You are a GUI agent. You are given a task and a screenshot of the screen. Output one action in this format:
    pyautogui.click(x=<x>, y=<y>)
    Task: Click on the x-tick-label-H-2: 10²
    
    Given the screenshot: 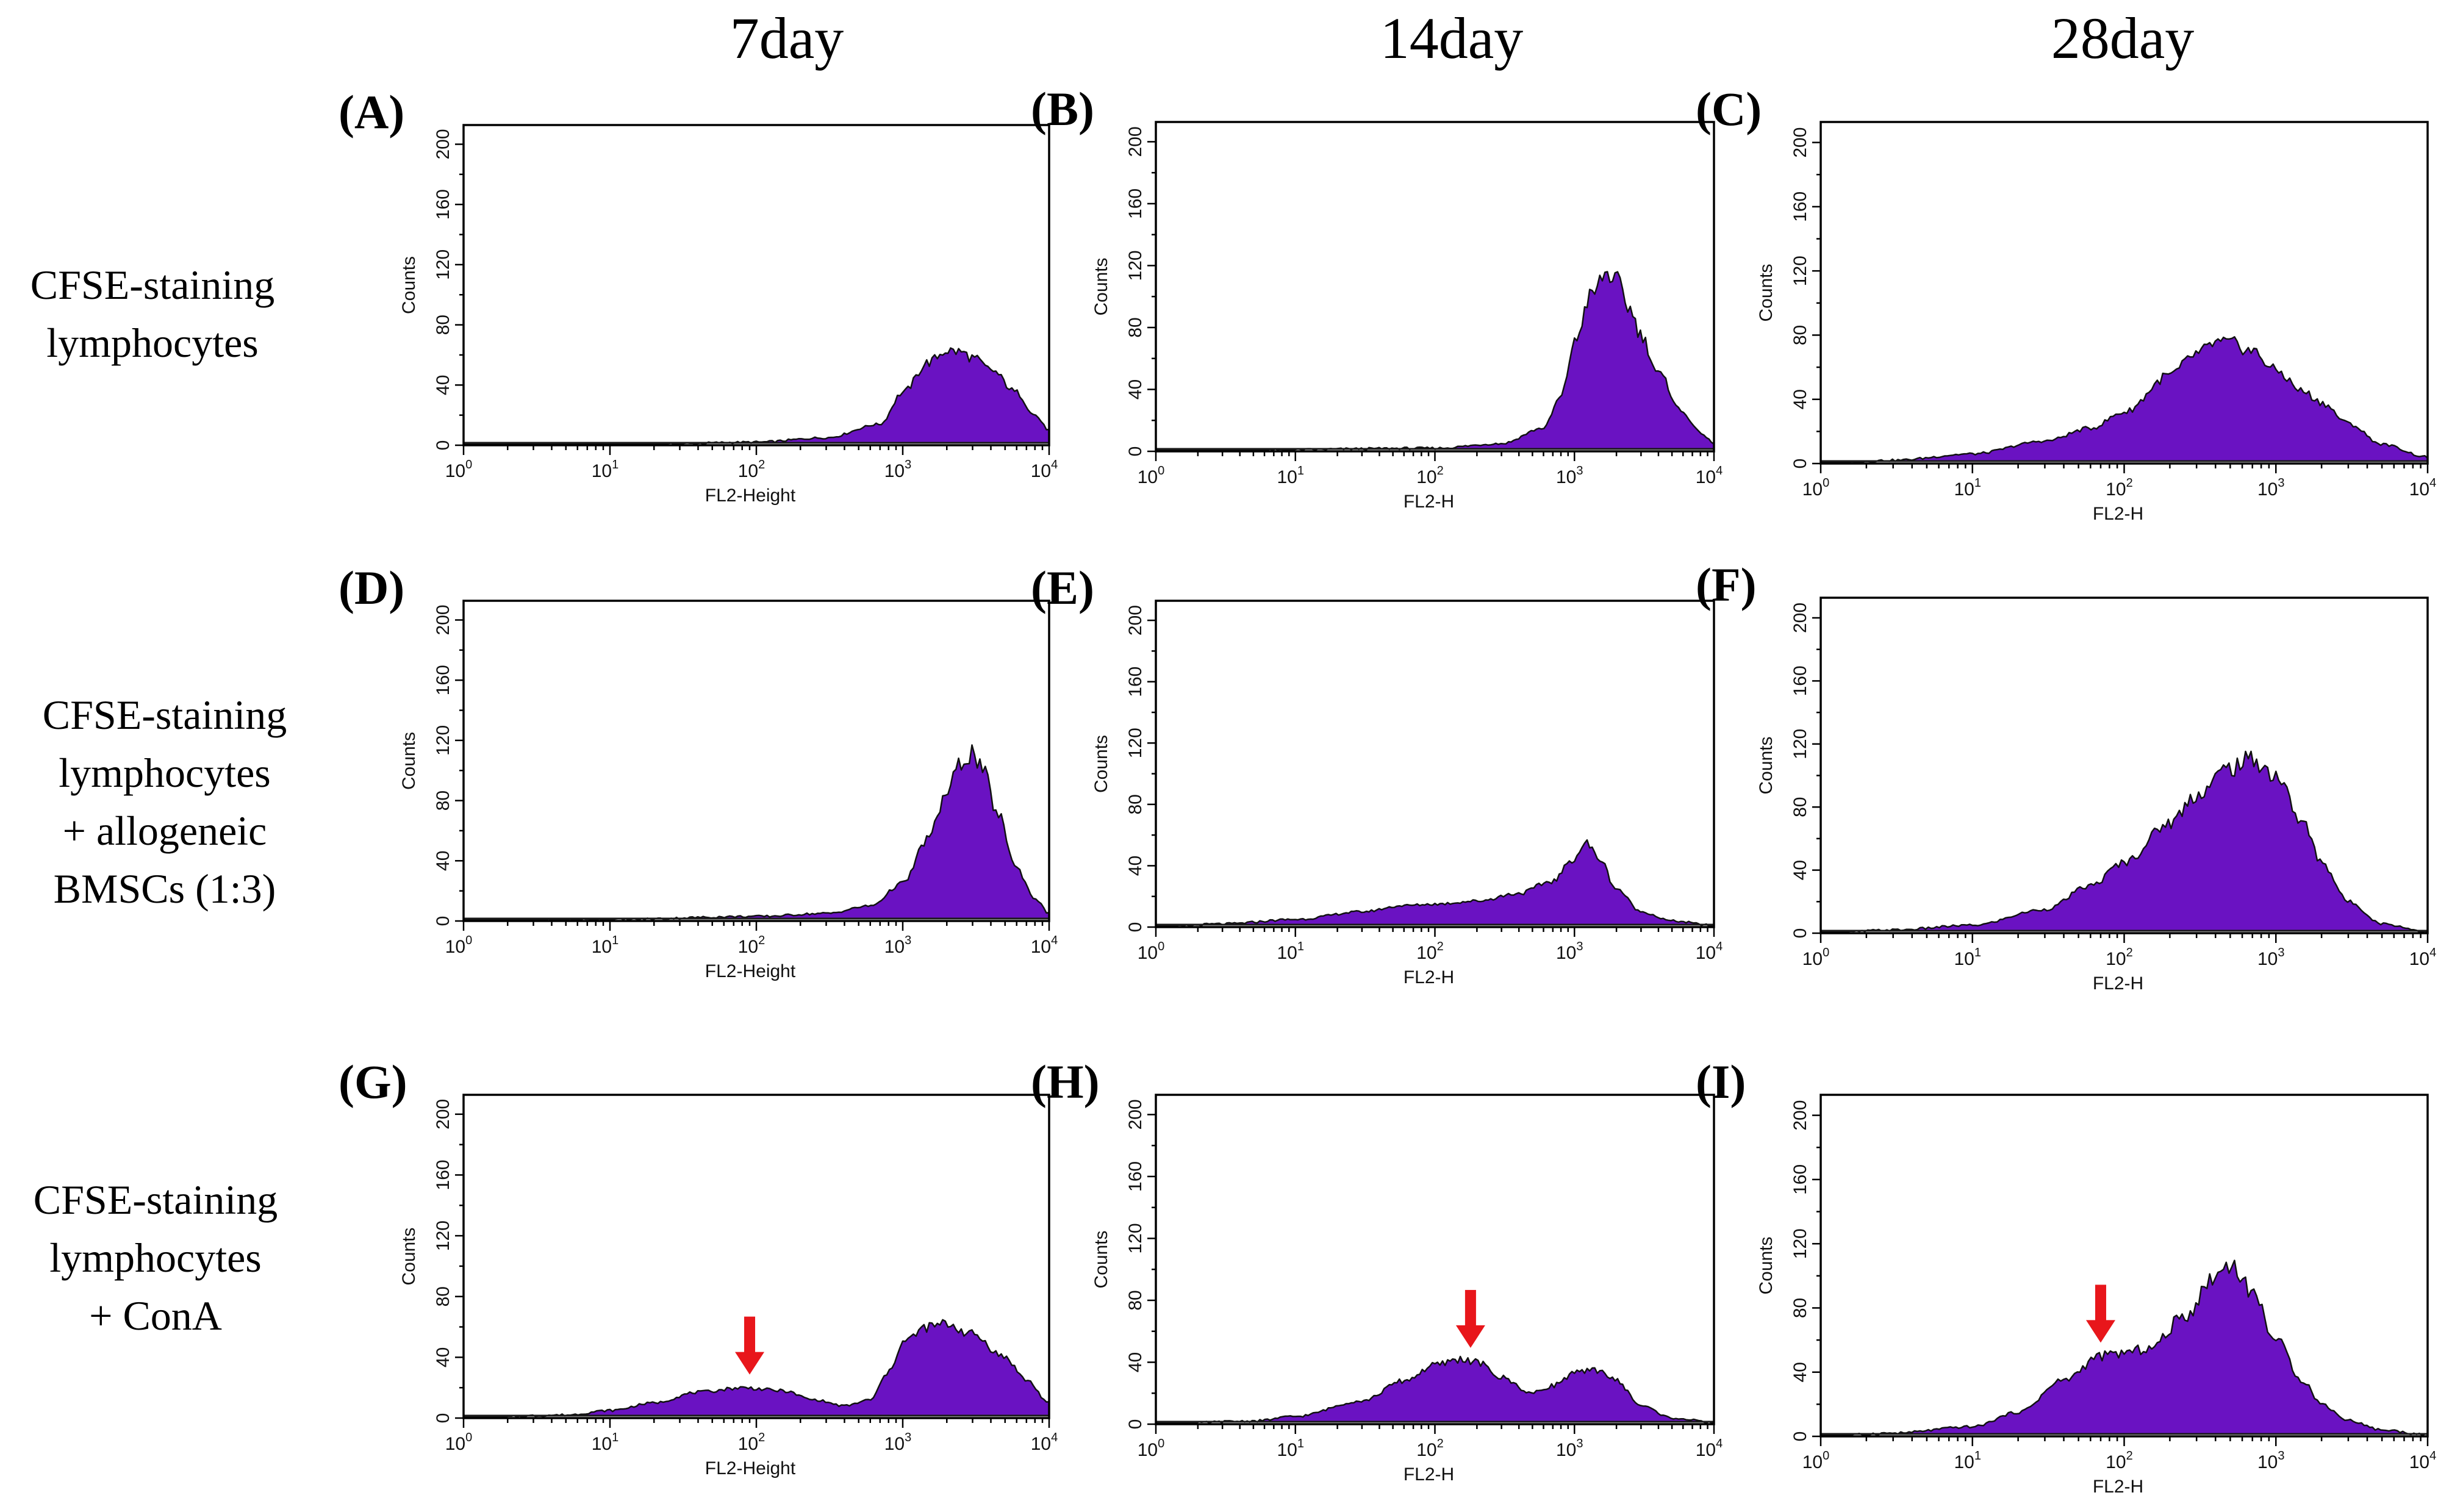 What is the action you would take?
    pyautogui.click(x=1430, y=1448)
    